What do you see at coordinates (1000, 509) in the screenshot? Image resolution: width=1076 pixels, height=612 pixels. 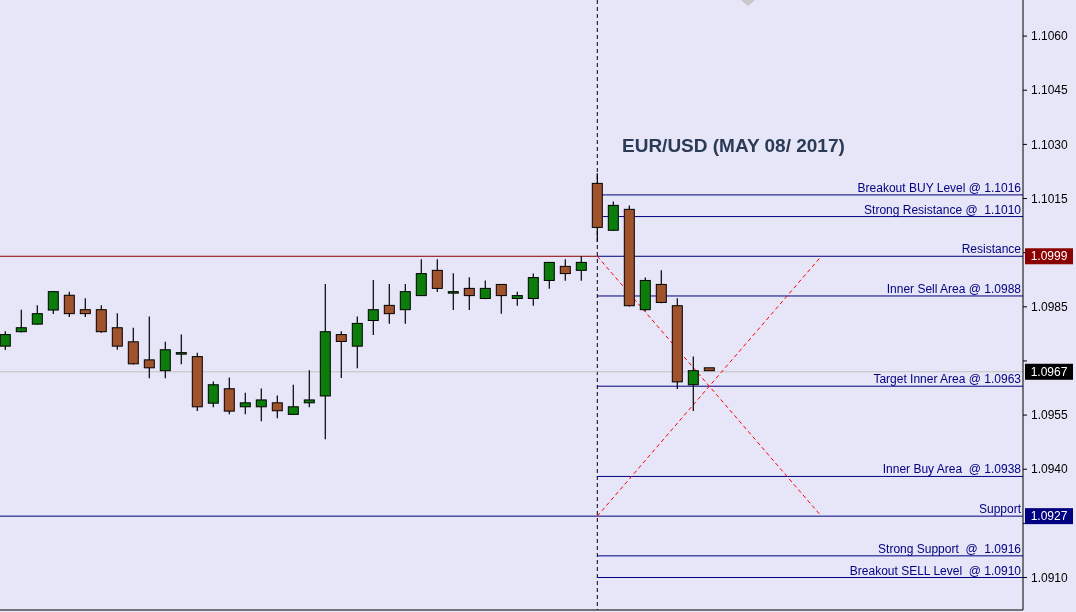 I see `ref-line-label: Support` at bounding box center [1000, 509].